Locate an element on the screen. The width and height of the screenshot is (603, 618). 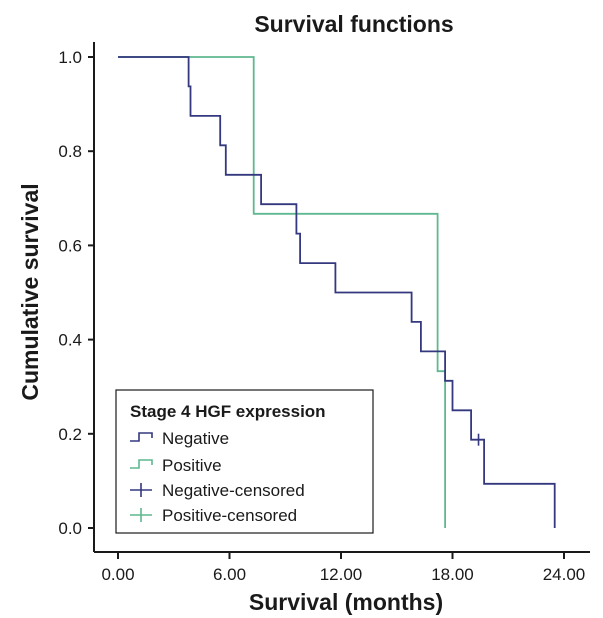
y-tick-label: 0.6 is located at coordinates (70, 245).